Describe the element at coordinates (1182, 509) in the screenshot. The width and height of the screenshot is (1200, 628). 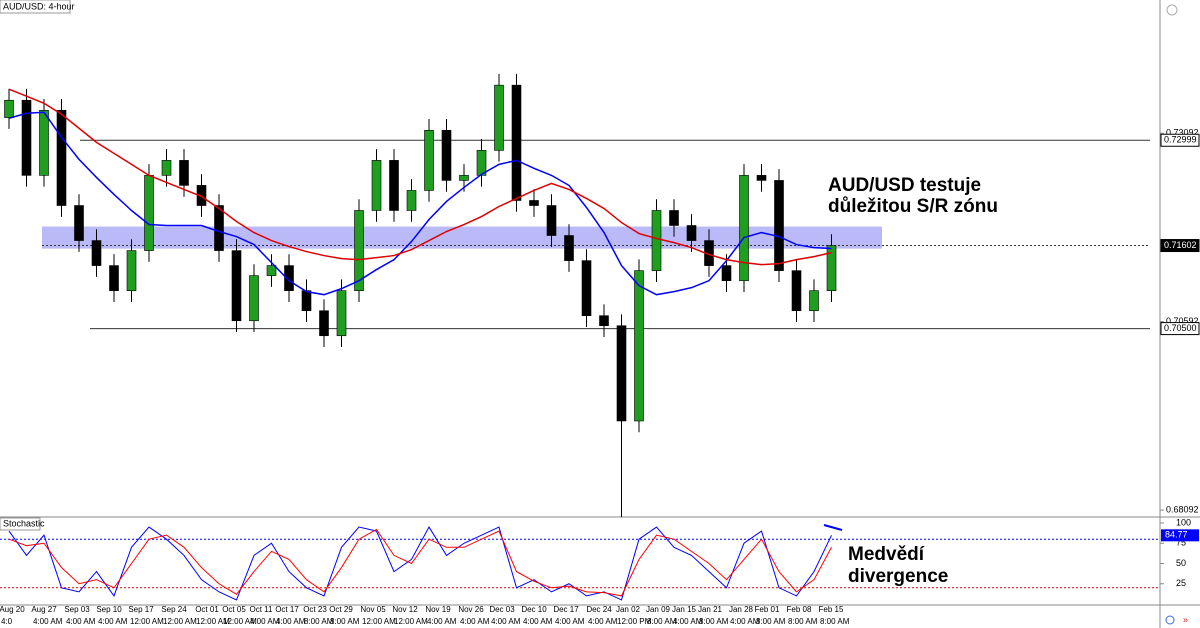
I see `y-tick-label: 0.68092` at that location.